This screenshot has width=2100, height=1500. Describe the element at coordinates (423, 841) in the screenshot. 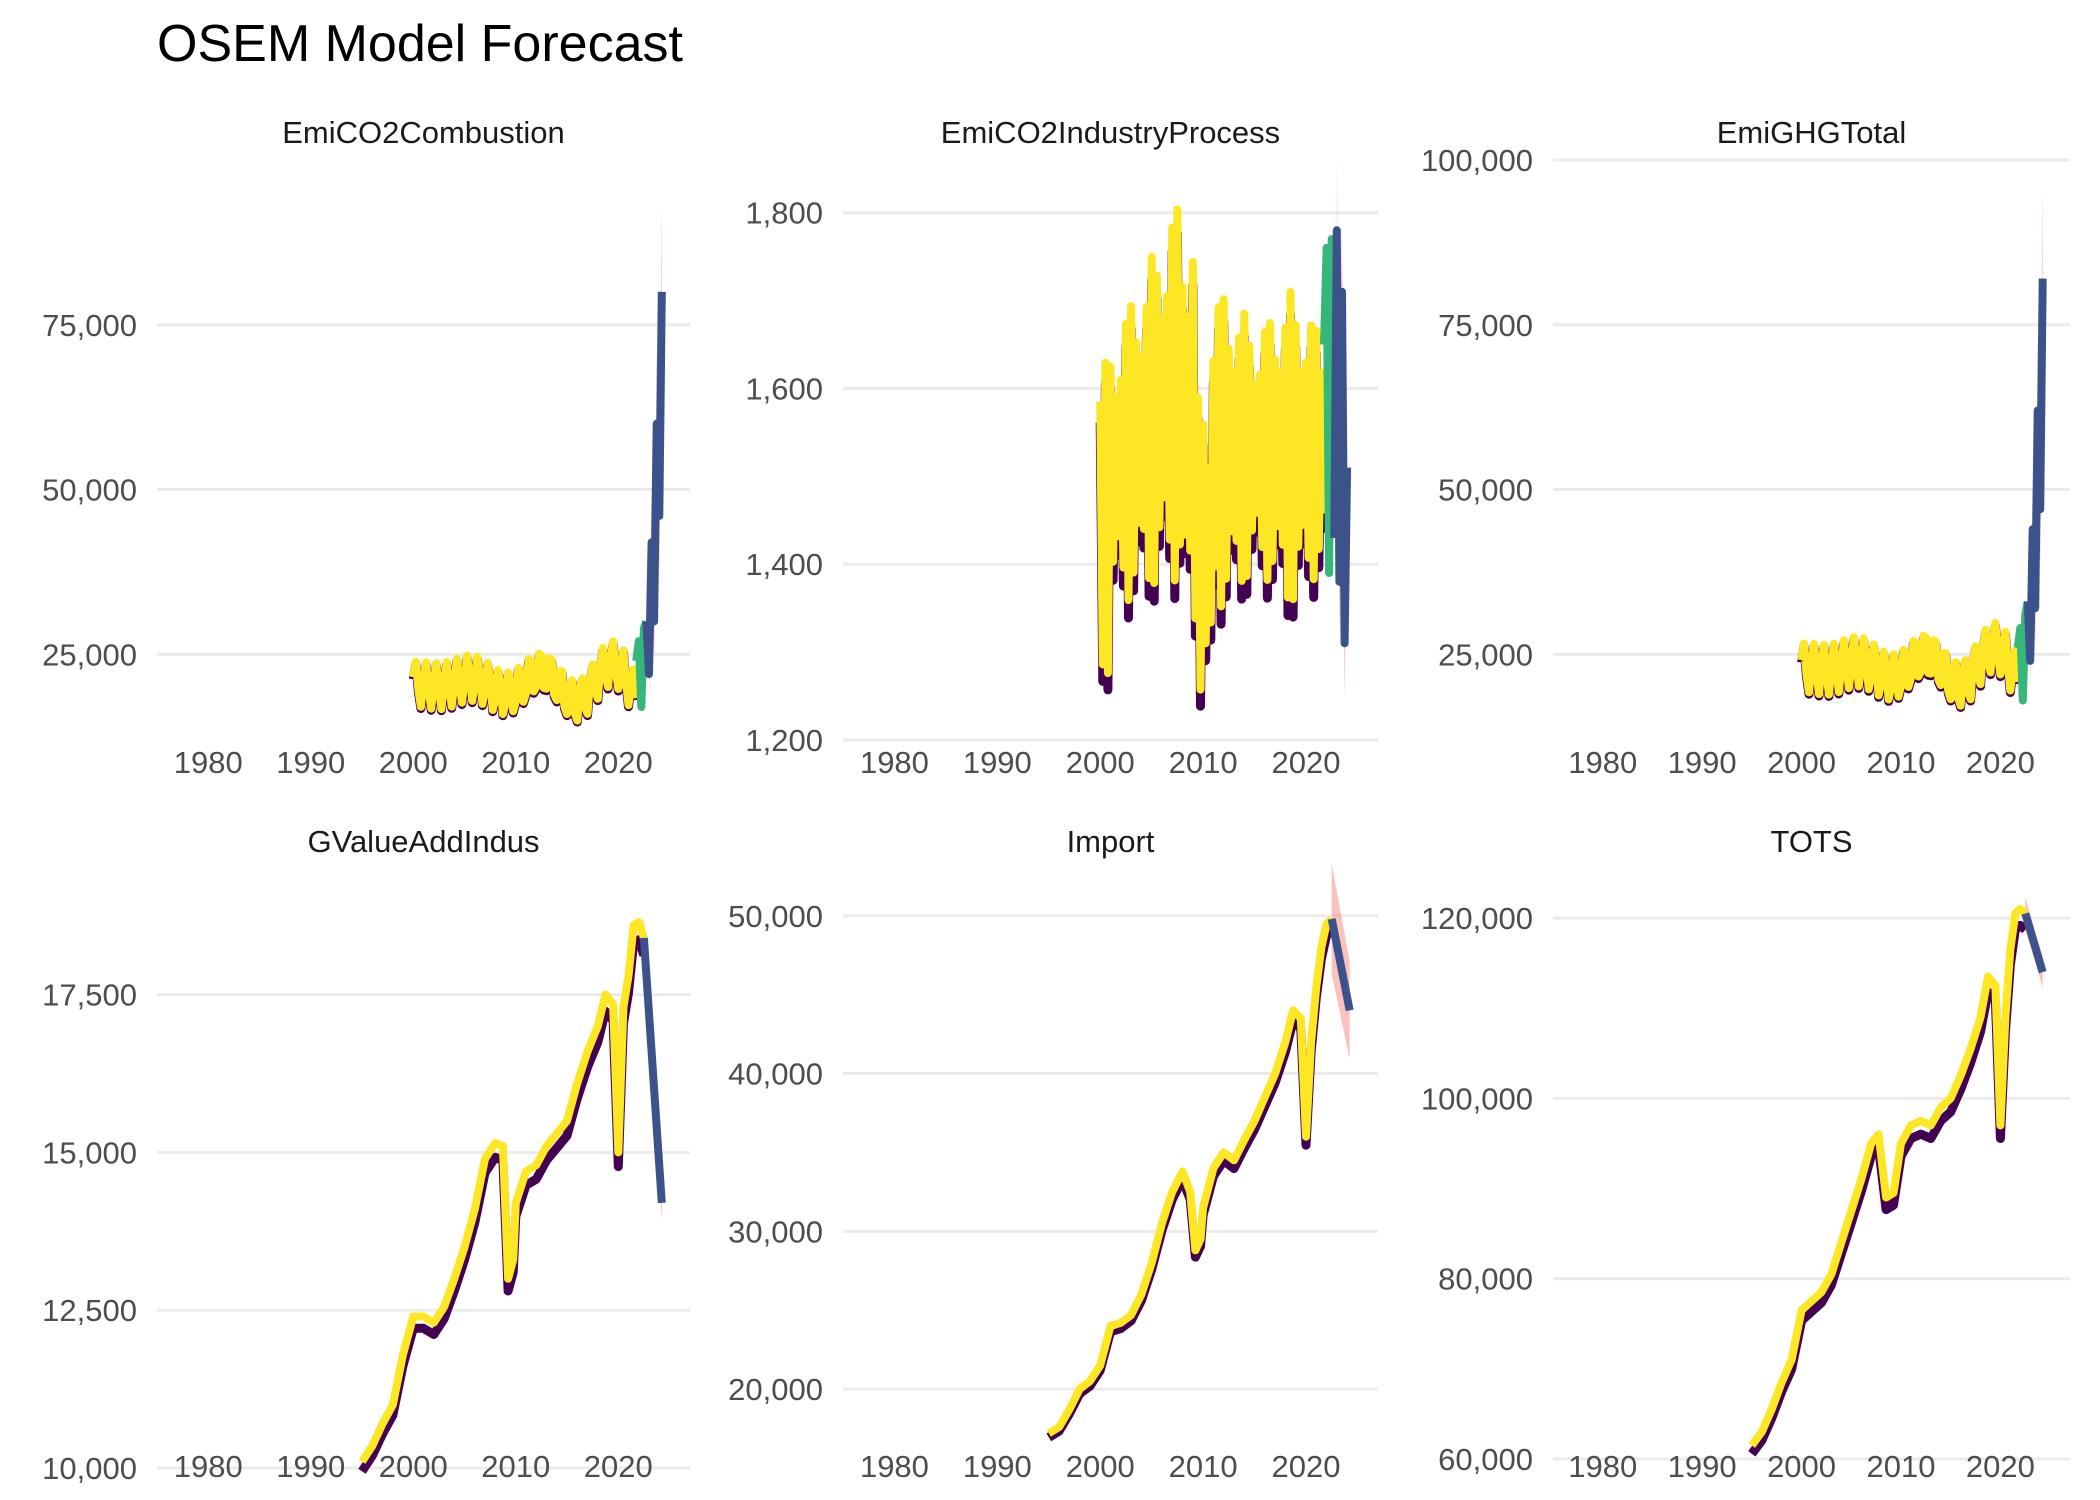

I see `facet-title: GValueAddIndus` at that location.